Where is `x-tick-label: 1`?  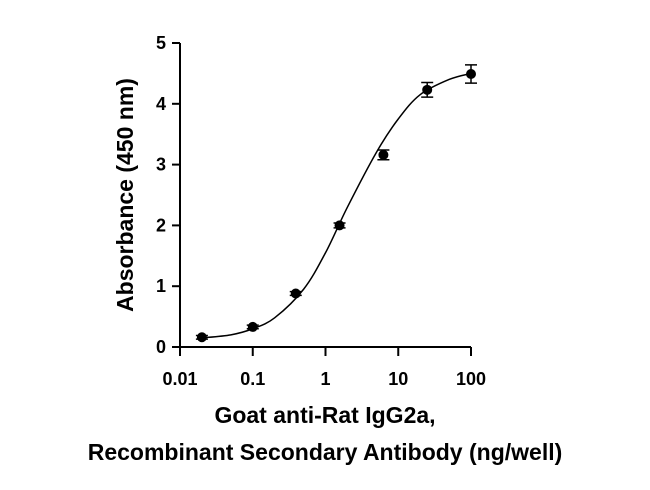 x-tick-label: 1 is located at coordinates (325, 379).